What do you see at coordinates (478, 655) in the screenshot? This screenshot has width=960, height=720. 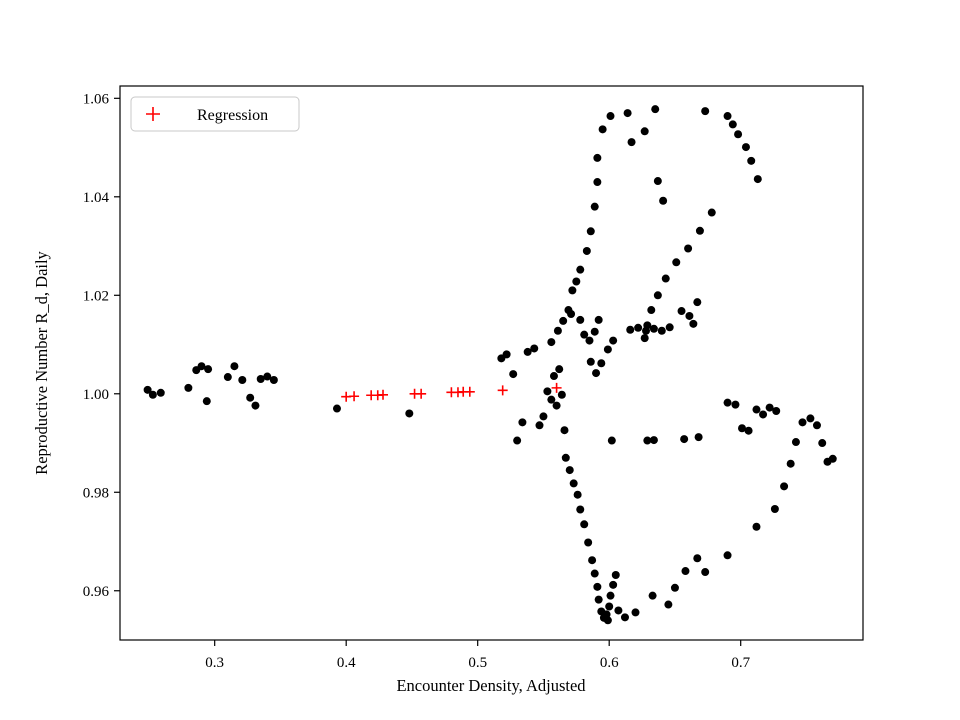 I see `x-axis-ticks: 0.3 0.4 0.5 0.6 0.7` at bounding box center [478, 655].